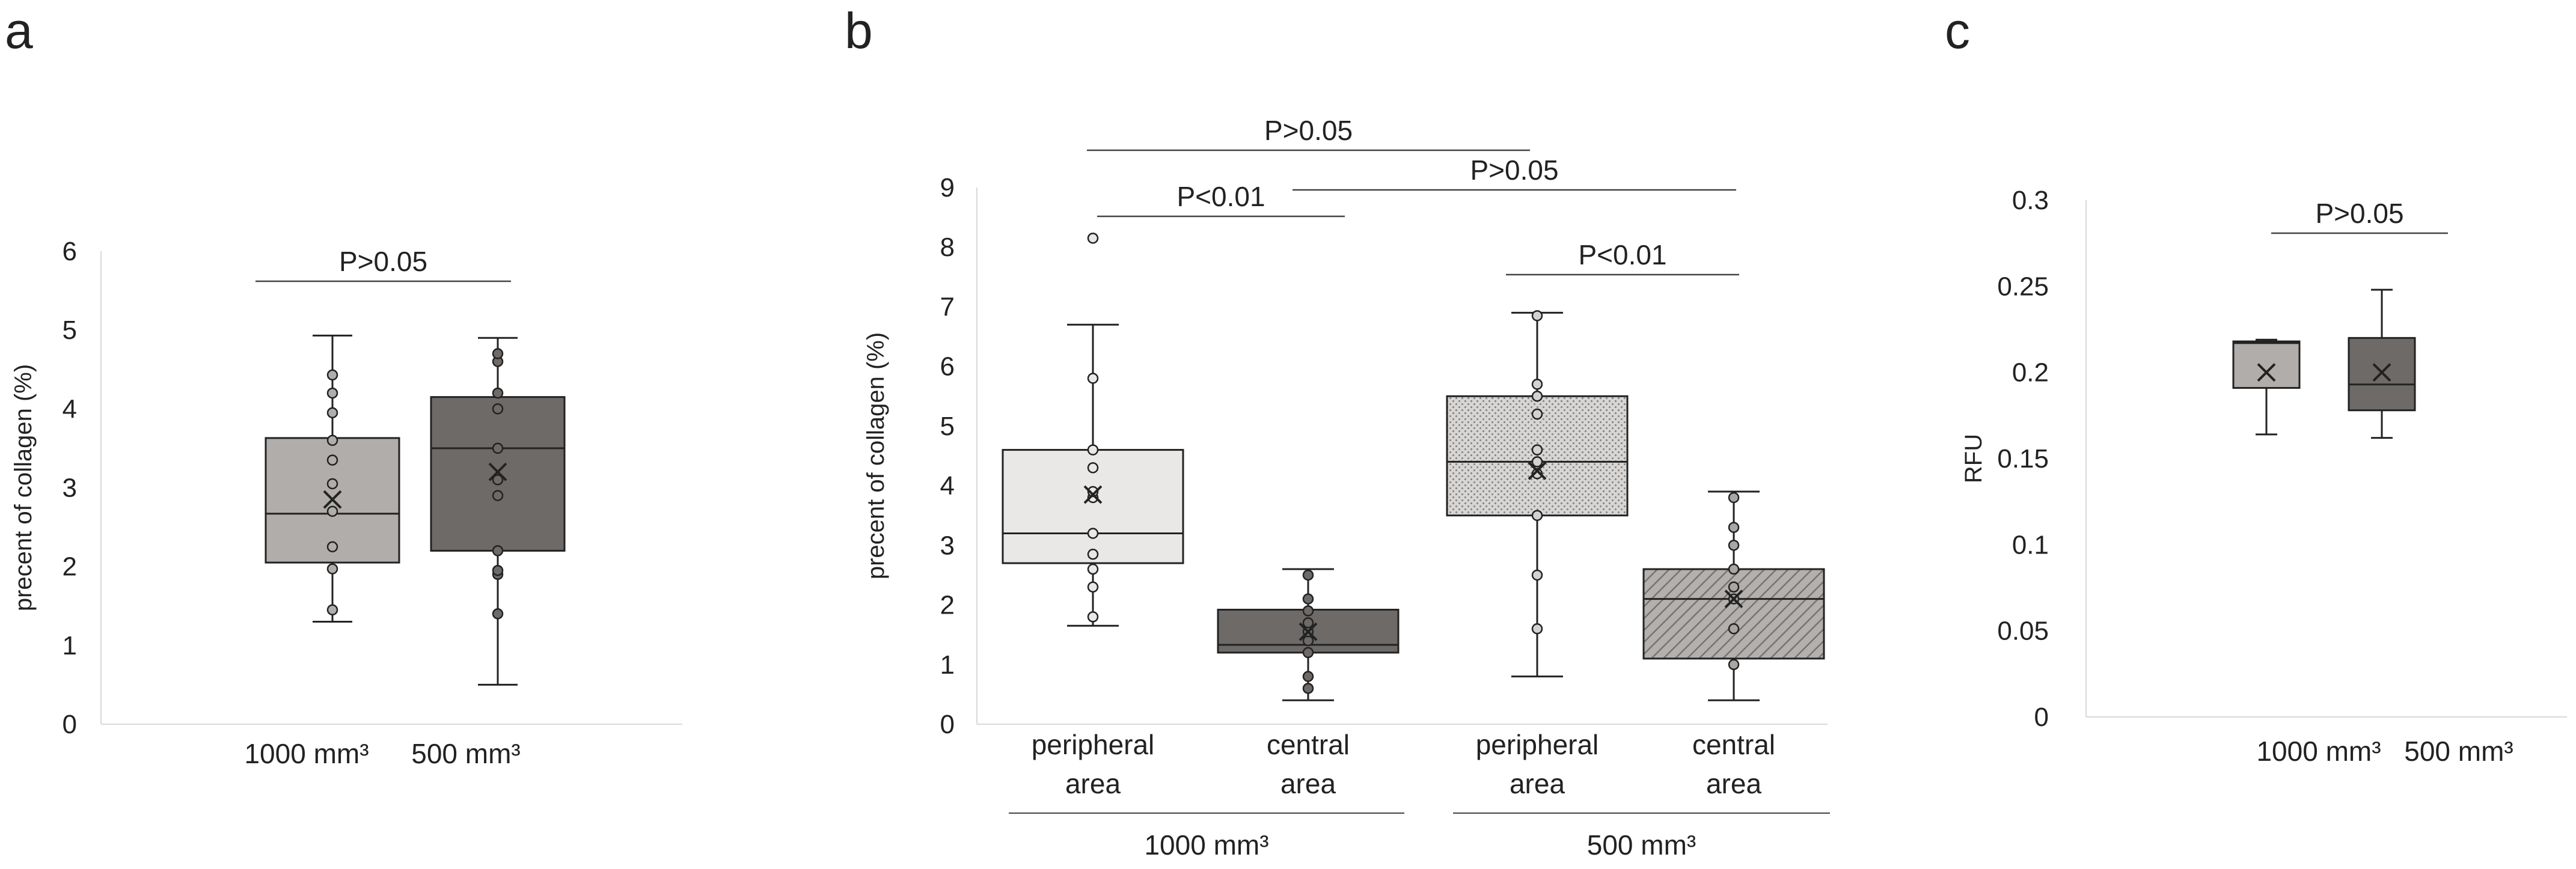 The width and height of the screenshot is (2576, 869). Describe the element at coordinates (2030, 373) in the screenshot. I see `y-tick-label: 0.2` at that location.